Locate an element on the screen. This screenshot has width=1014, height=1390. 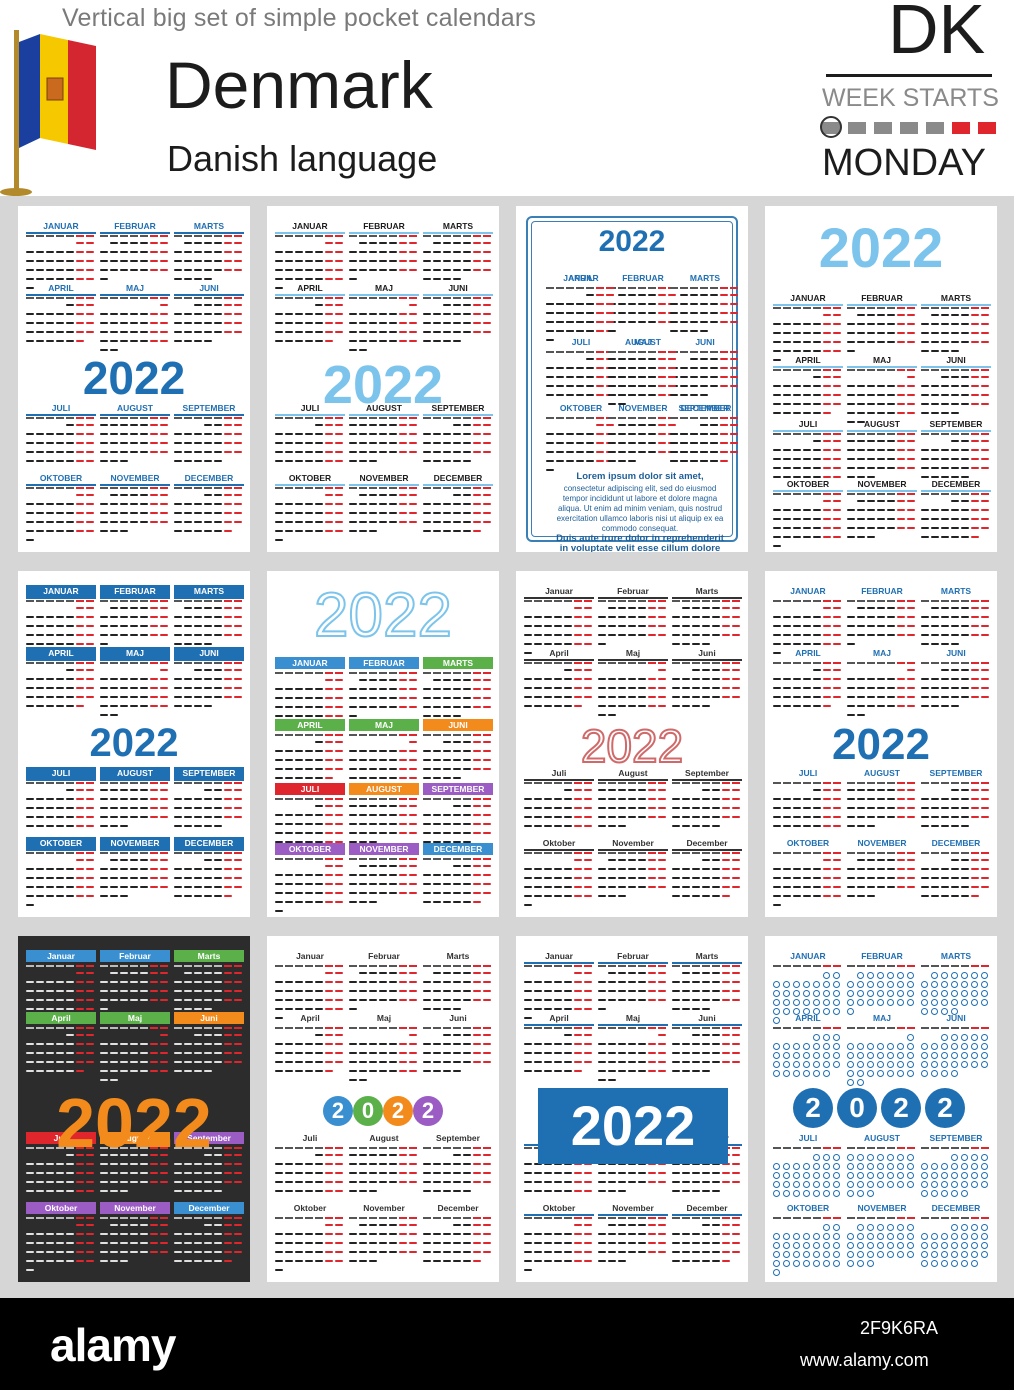
month-name: DECEMBER is located at coordinates (458, 478).